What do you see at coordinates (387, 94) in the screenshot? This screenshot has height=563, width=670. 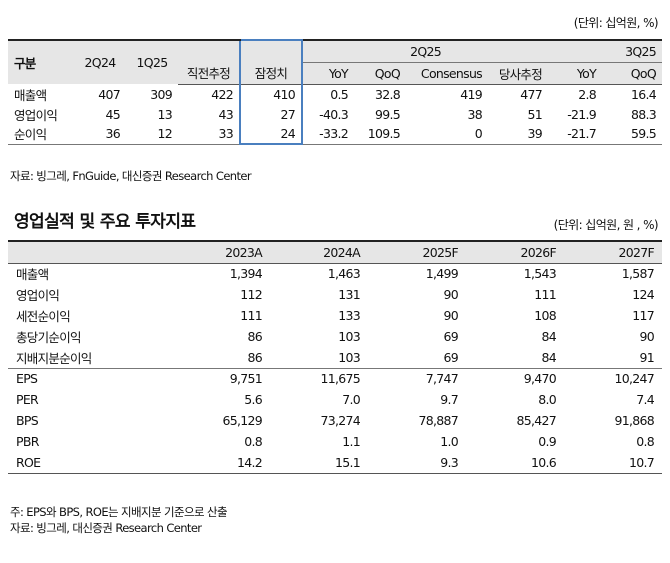 I see `cell-value: 32.8` at bounding box center [387, 94].